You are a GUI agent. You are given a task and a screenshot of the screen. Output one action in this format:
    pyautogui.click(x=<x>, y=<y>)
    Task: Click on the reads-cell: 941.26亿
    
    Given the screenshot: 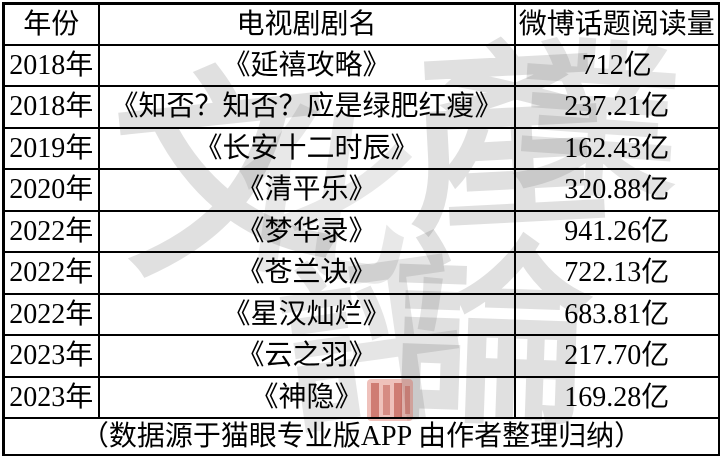 What is the action you would take?
    pyautogui.click(x=616, y=231)
    